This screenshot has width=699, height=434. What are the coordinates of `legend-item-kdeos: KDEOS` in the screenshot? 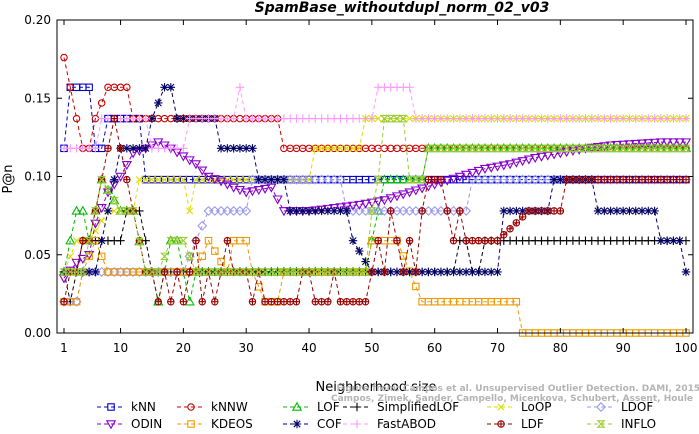 It's located at (215, 424).